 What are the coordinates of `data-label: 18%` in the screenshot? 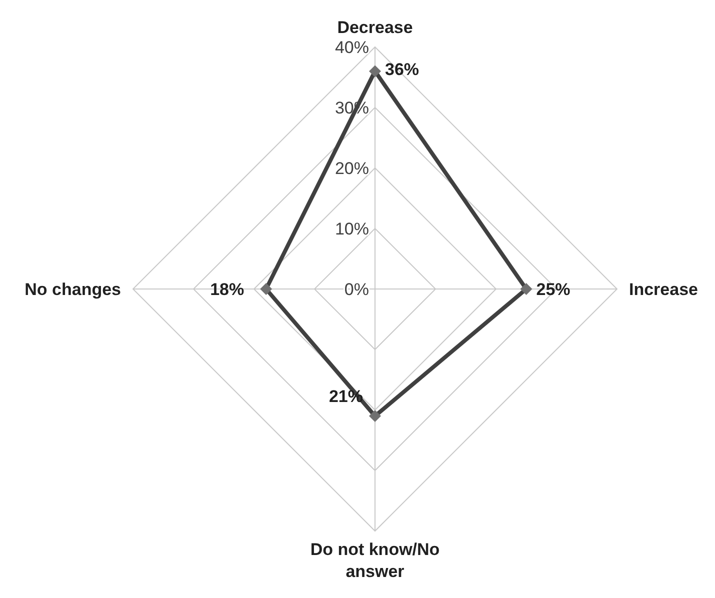 It's located at (227, 289).